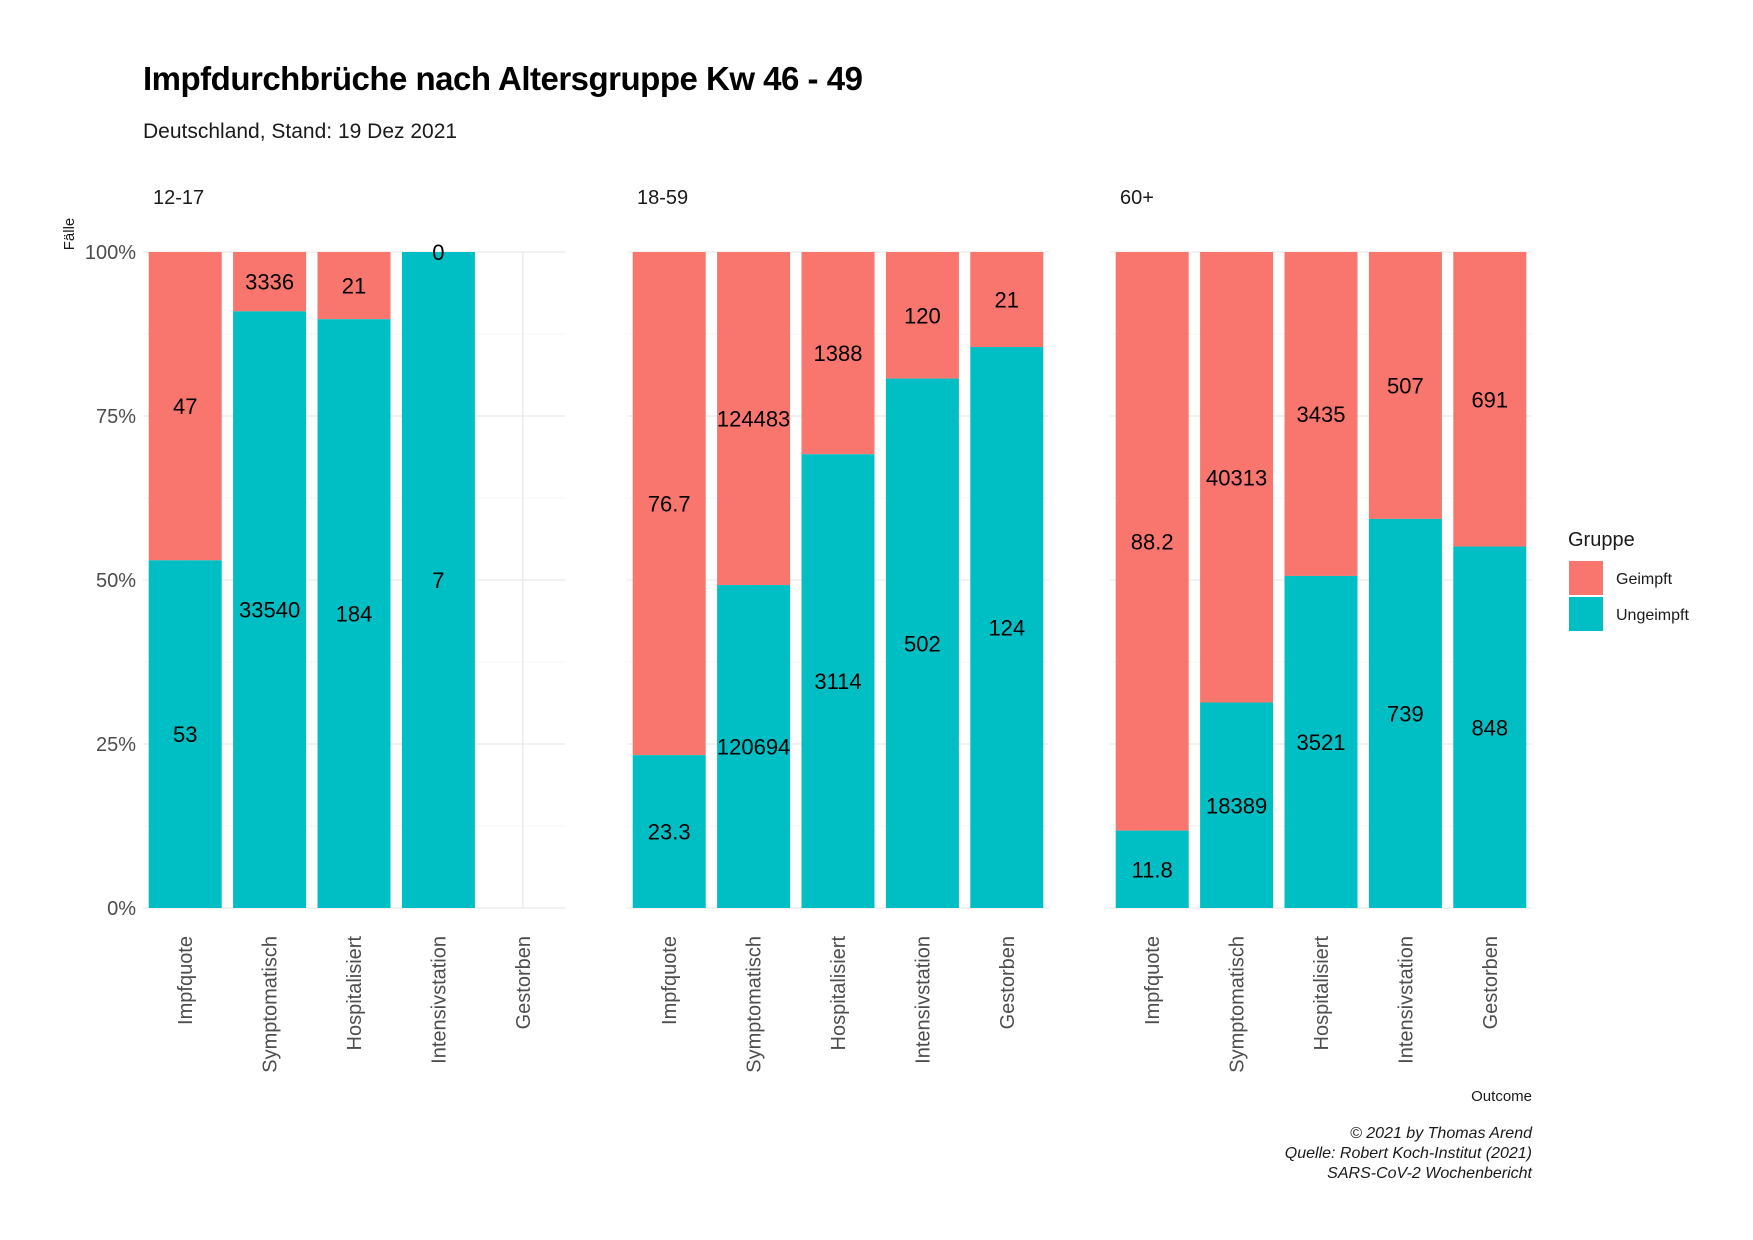  Describe the element at coordinates (1586, 614) in the screenshot. I see `legend-swatch-ungeimpft` at that location.